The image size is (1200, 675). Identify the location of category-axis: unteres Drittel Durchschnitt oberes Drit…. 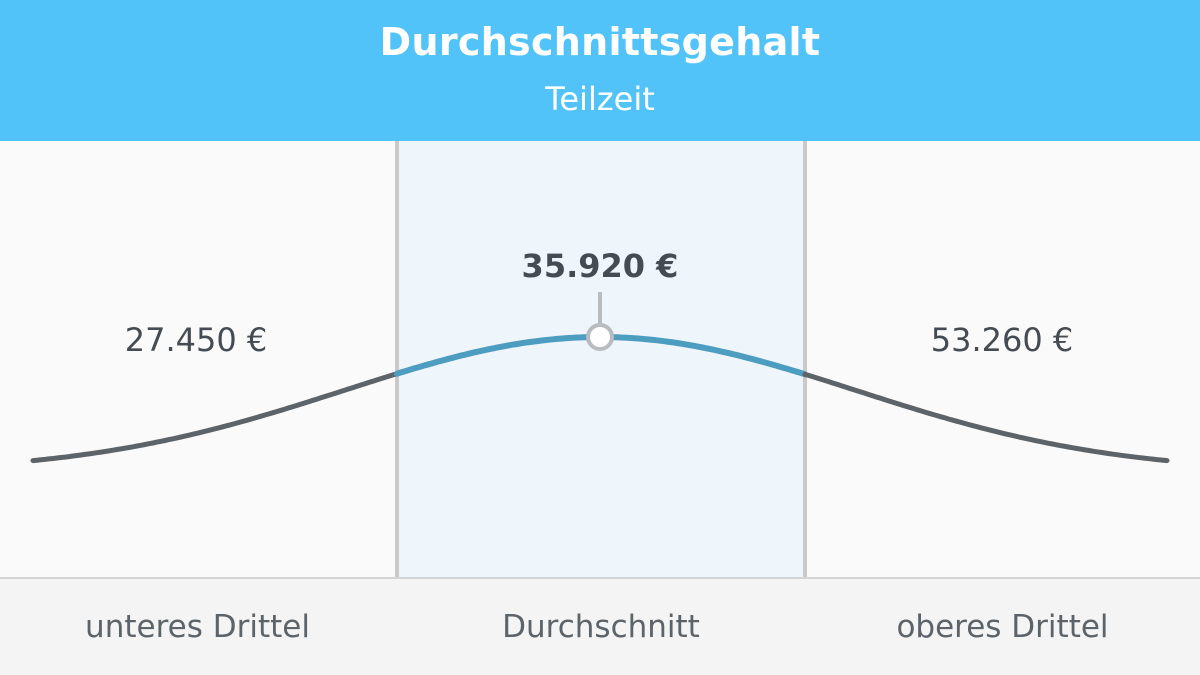
(600, 626).